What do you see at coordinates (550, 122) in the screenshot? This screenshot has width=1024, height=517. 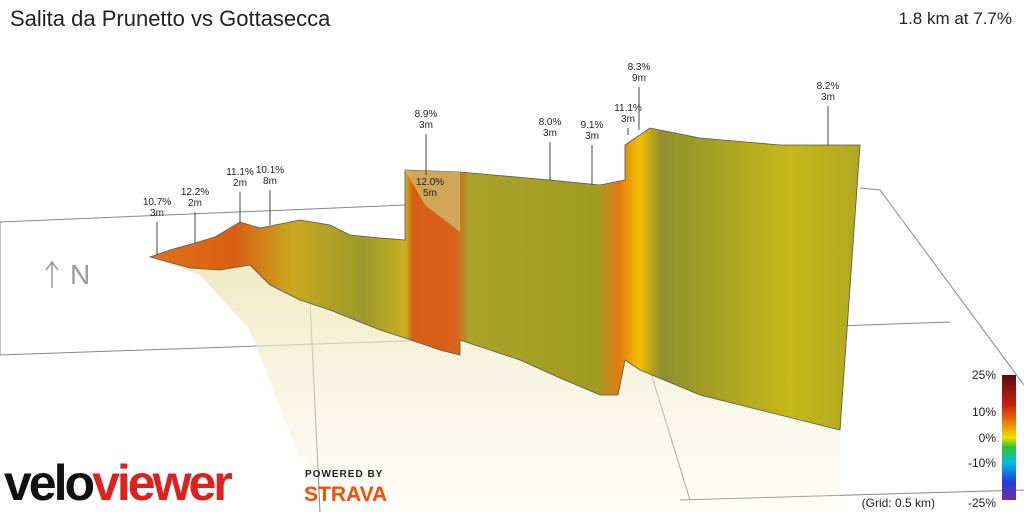 I see `annotation-grade: 8.0%` at bounding box center [550, 122].